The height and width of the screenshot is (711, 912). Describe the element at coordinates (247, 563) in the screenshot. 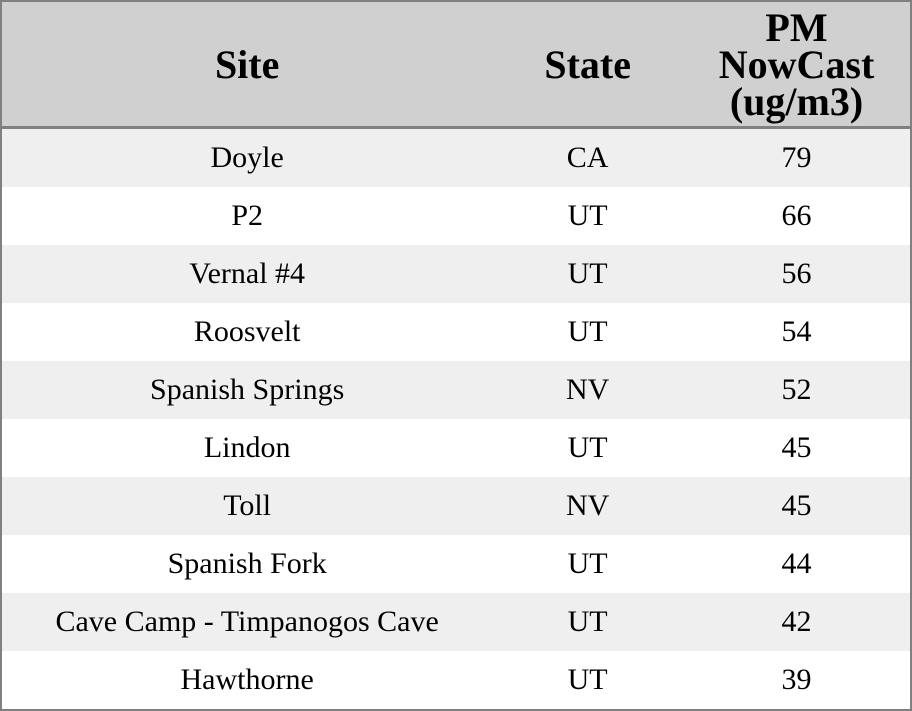

I see `site-cell: Spanish Fork` at that location.